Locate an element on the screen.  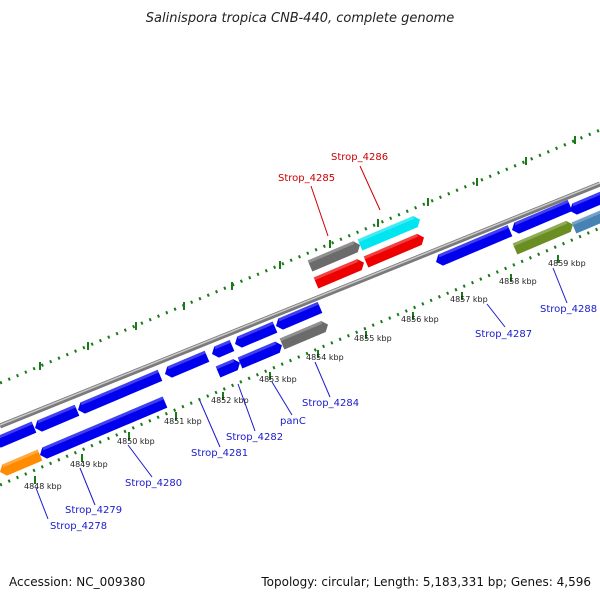
gene-block-steel is located at coordinates (585, 220).